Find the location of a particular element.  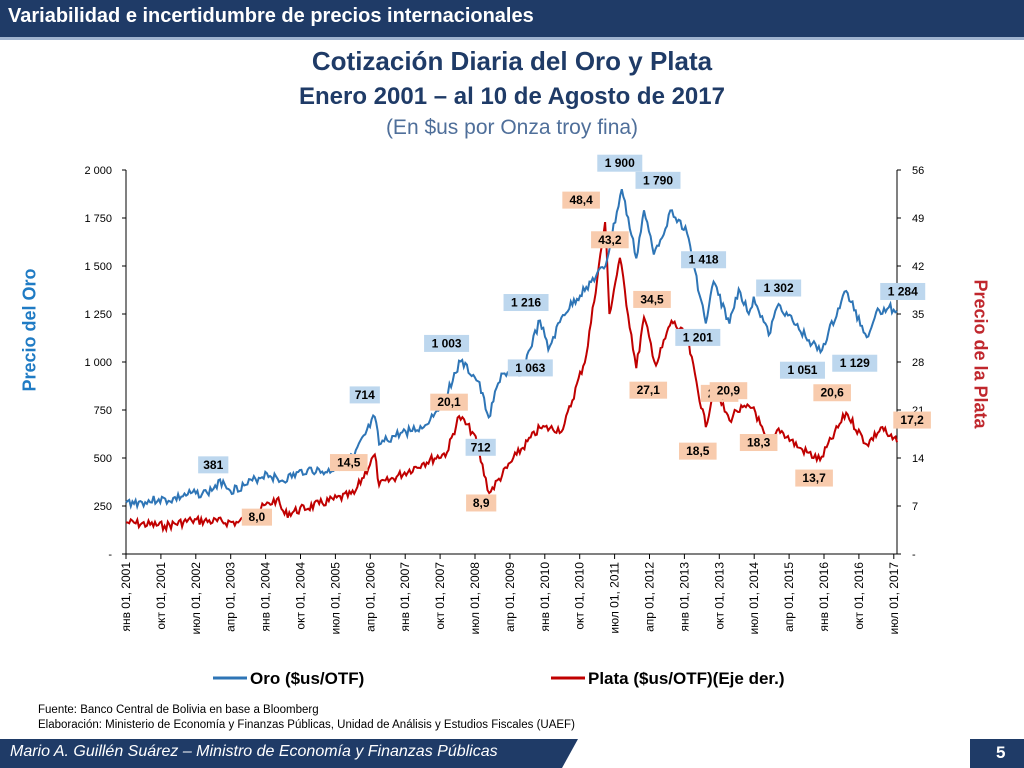

x-tick-label: июл 01, 2002 is located at coordinates (196, 598).